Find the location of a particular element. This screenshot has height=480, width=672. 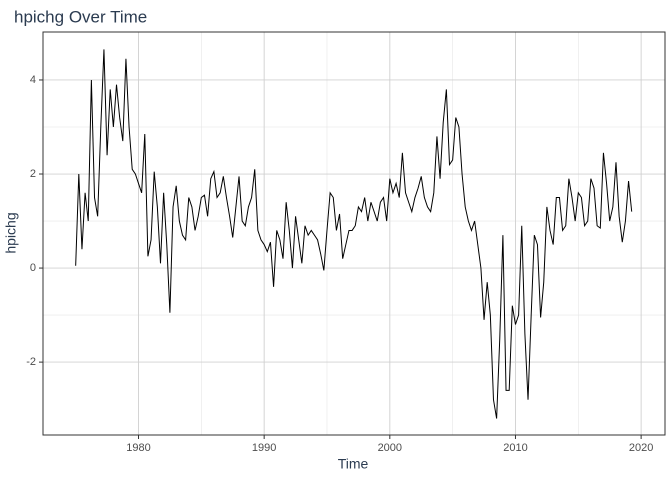

y-tick-label: -2 is located at coordinates (31, 362).